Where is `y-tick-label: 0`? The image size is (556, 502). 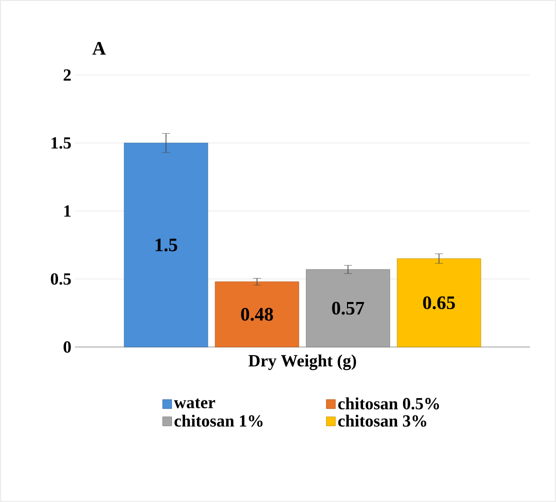
y-tick-label: 0 is located at coordinates (67, 347).